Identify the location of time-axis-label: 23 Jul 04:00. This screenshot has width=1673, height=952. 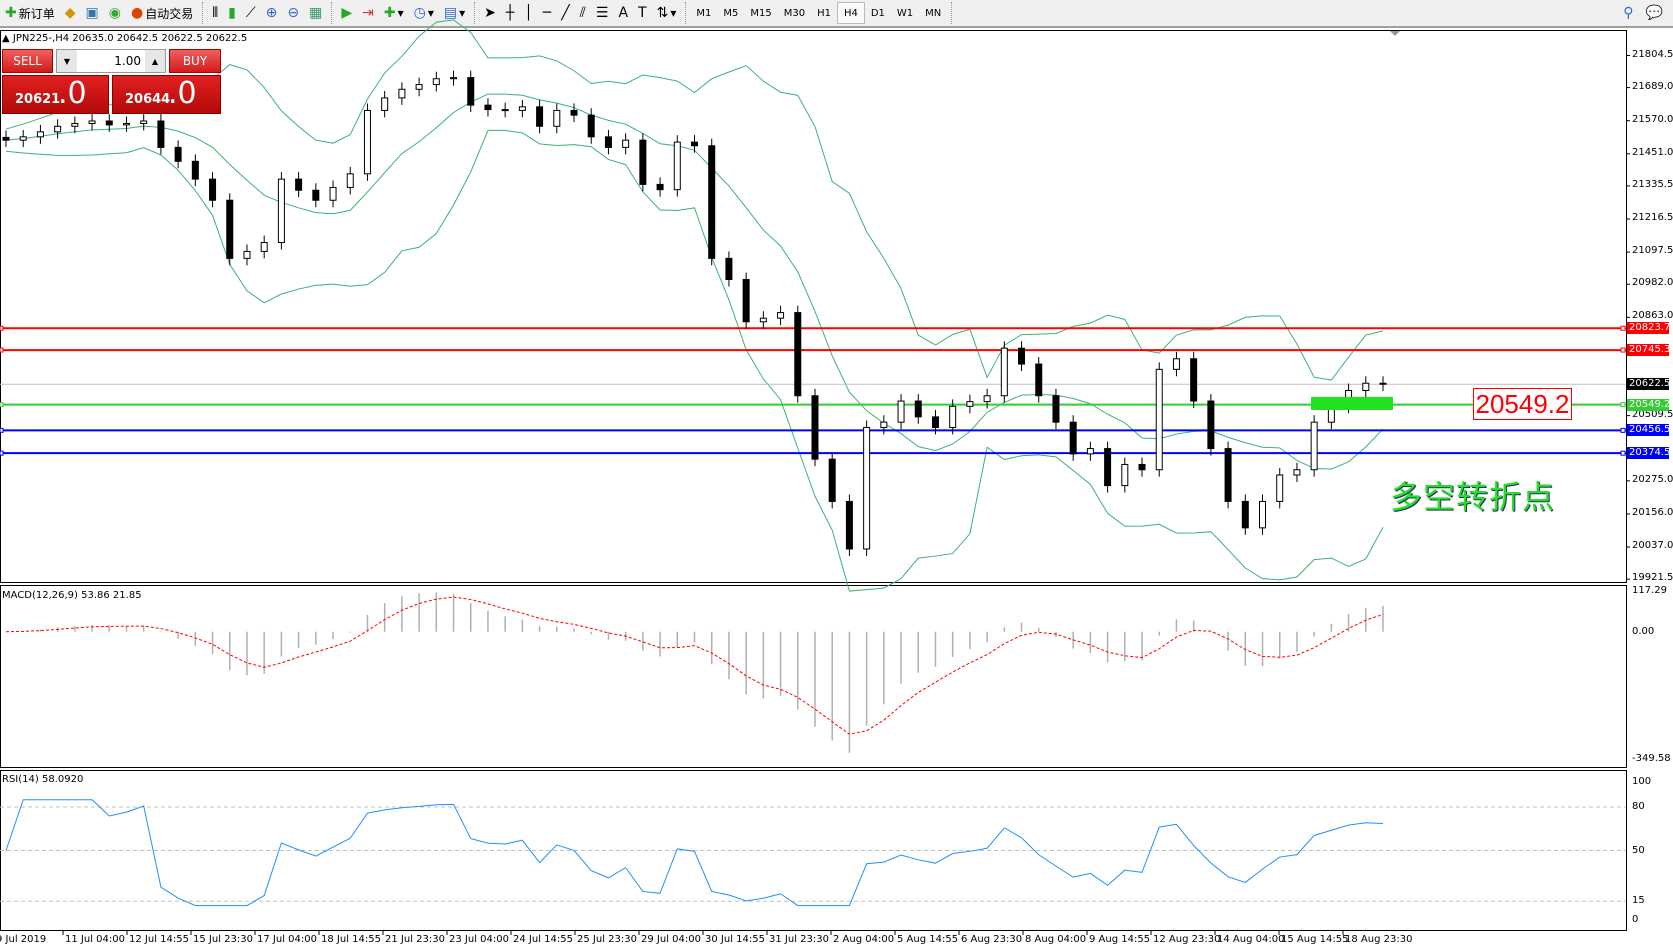
(479, 939).